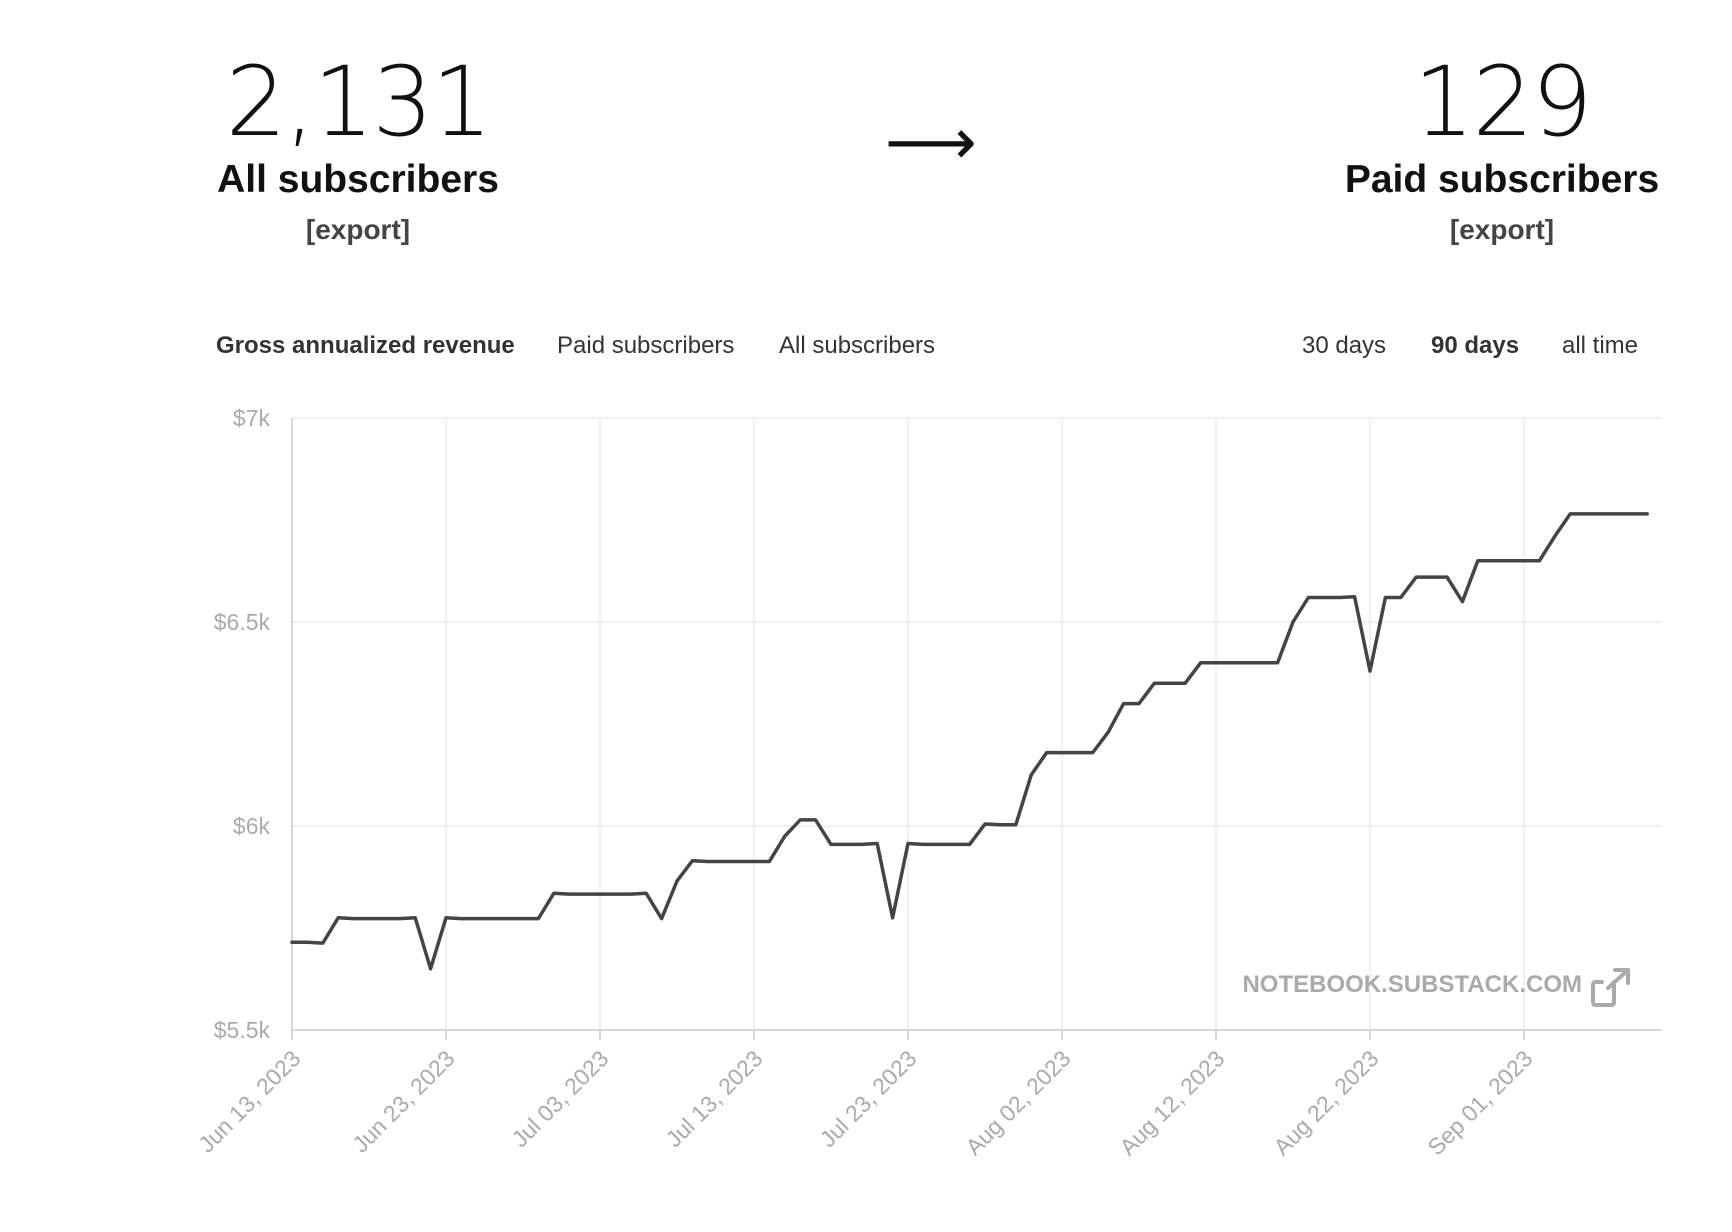  What do you see at coordinates (1610, 987) in the screenshot?
I see `external-link-icon` at bounding box center [1610, 987].